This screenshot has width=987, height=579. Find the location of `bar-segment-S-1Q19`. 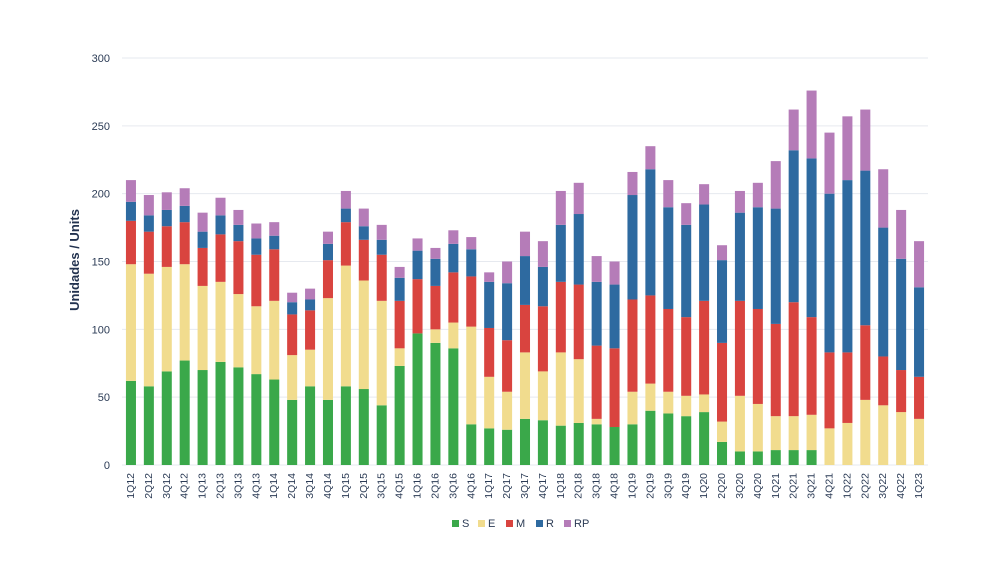

bar-segment-S-1Q19 is located at coordinates (632, 444).